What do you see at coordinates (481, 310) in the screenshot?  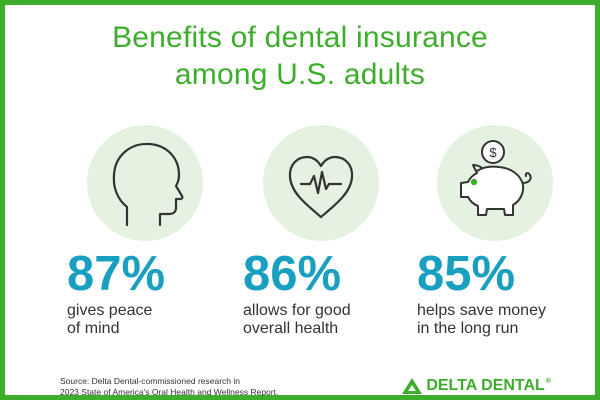 I see `stat-description-line-1: helps save money` at bounding box center [481, 310].